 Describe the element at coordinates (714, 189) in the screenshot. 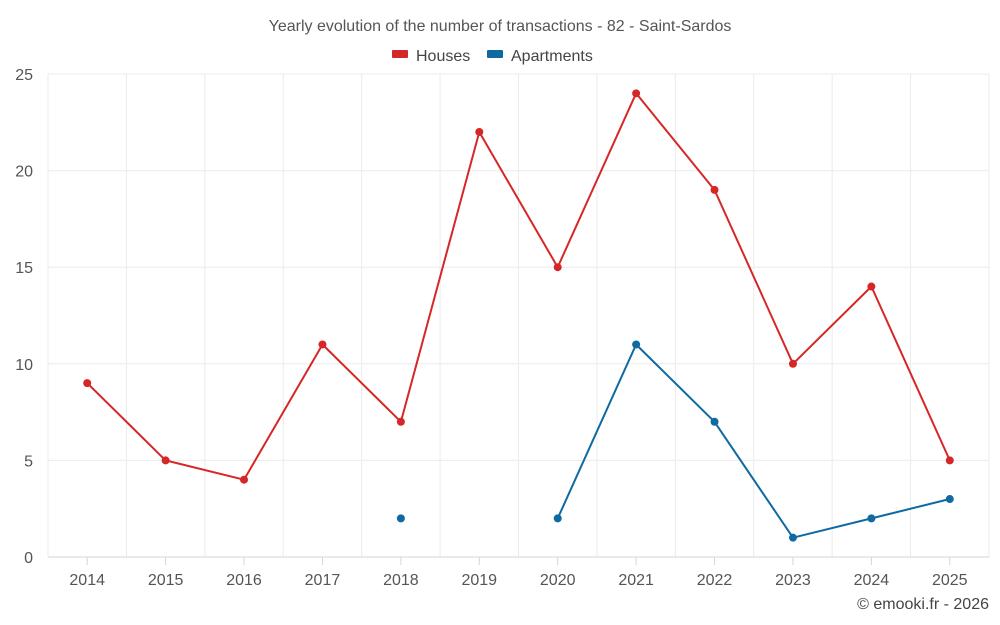

I see `data-point-houses-2022` at that location.